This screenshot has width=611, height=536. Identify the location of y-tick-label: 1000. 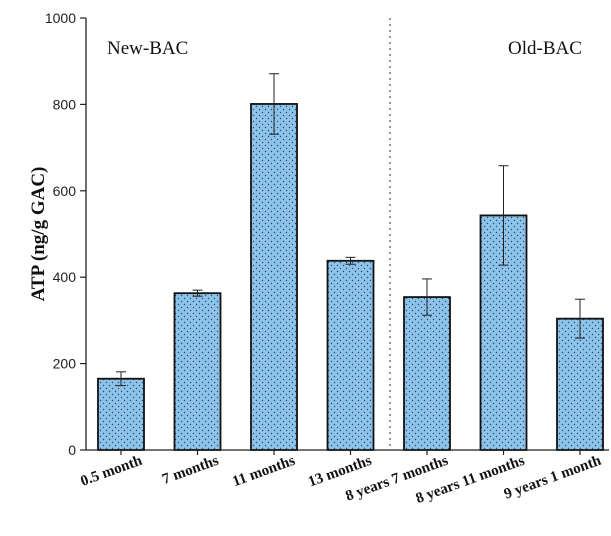
(60, 18).